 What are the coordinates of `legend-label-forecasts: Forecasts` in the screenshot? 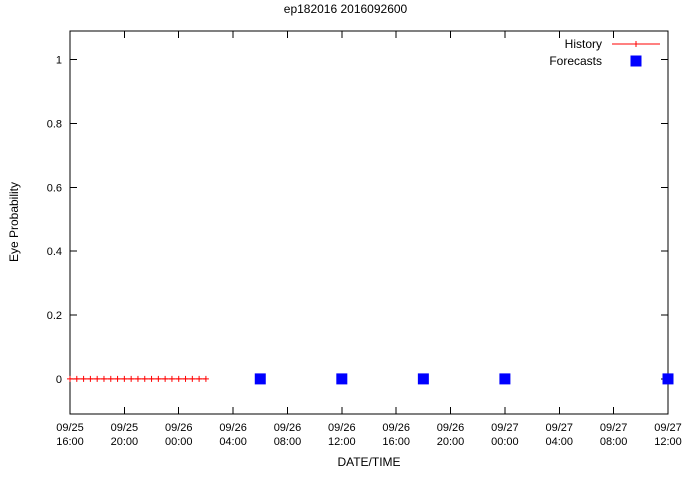 It's located at (575, 61).